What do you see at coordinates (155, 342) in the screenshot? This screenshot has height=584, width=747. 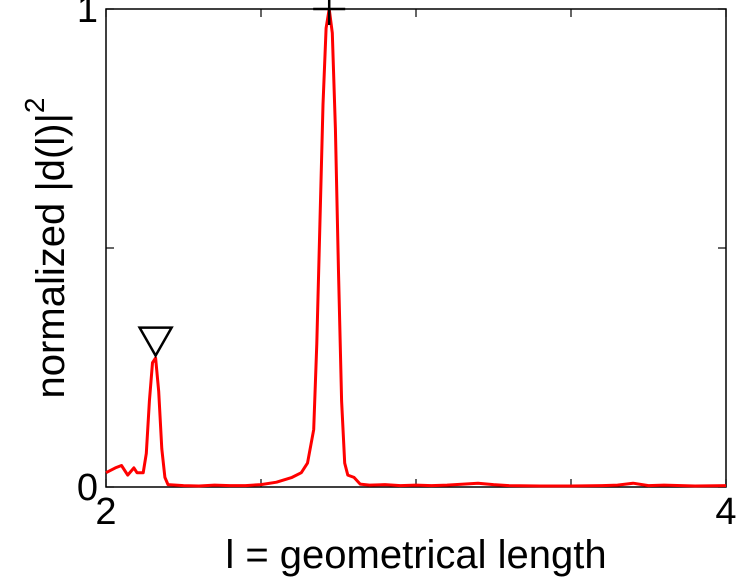 I see `triangle-down-marker` at bounding box center [155, 342].